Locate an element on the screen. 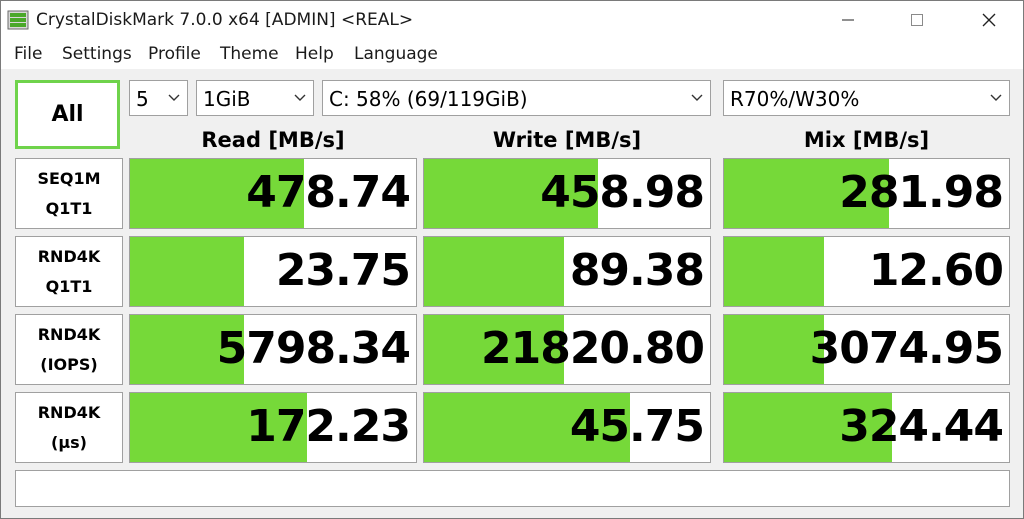  menu-file: File is located at coordinates (28, 54).